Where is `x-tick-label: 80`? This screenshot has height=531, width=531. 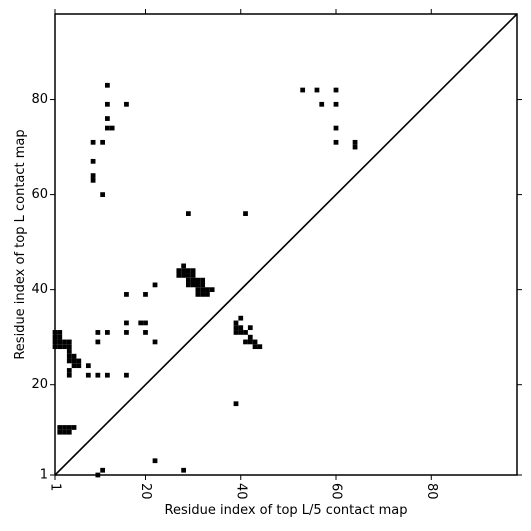
x-tick-label: 80 is located at coordinates (431, 491).